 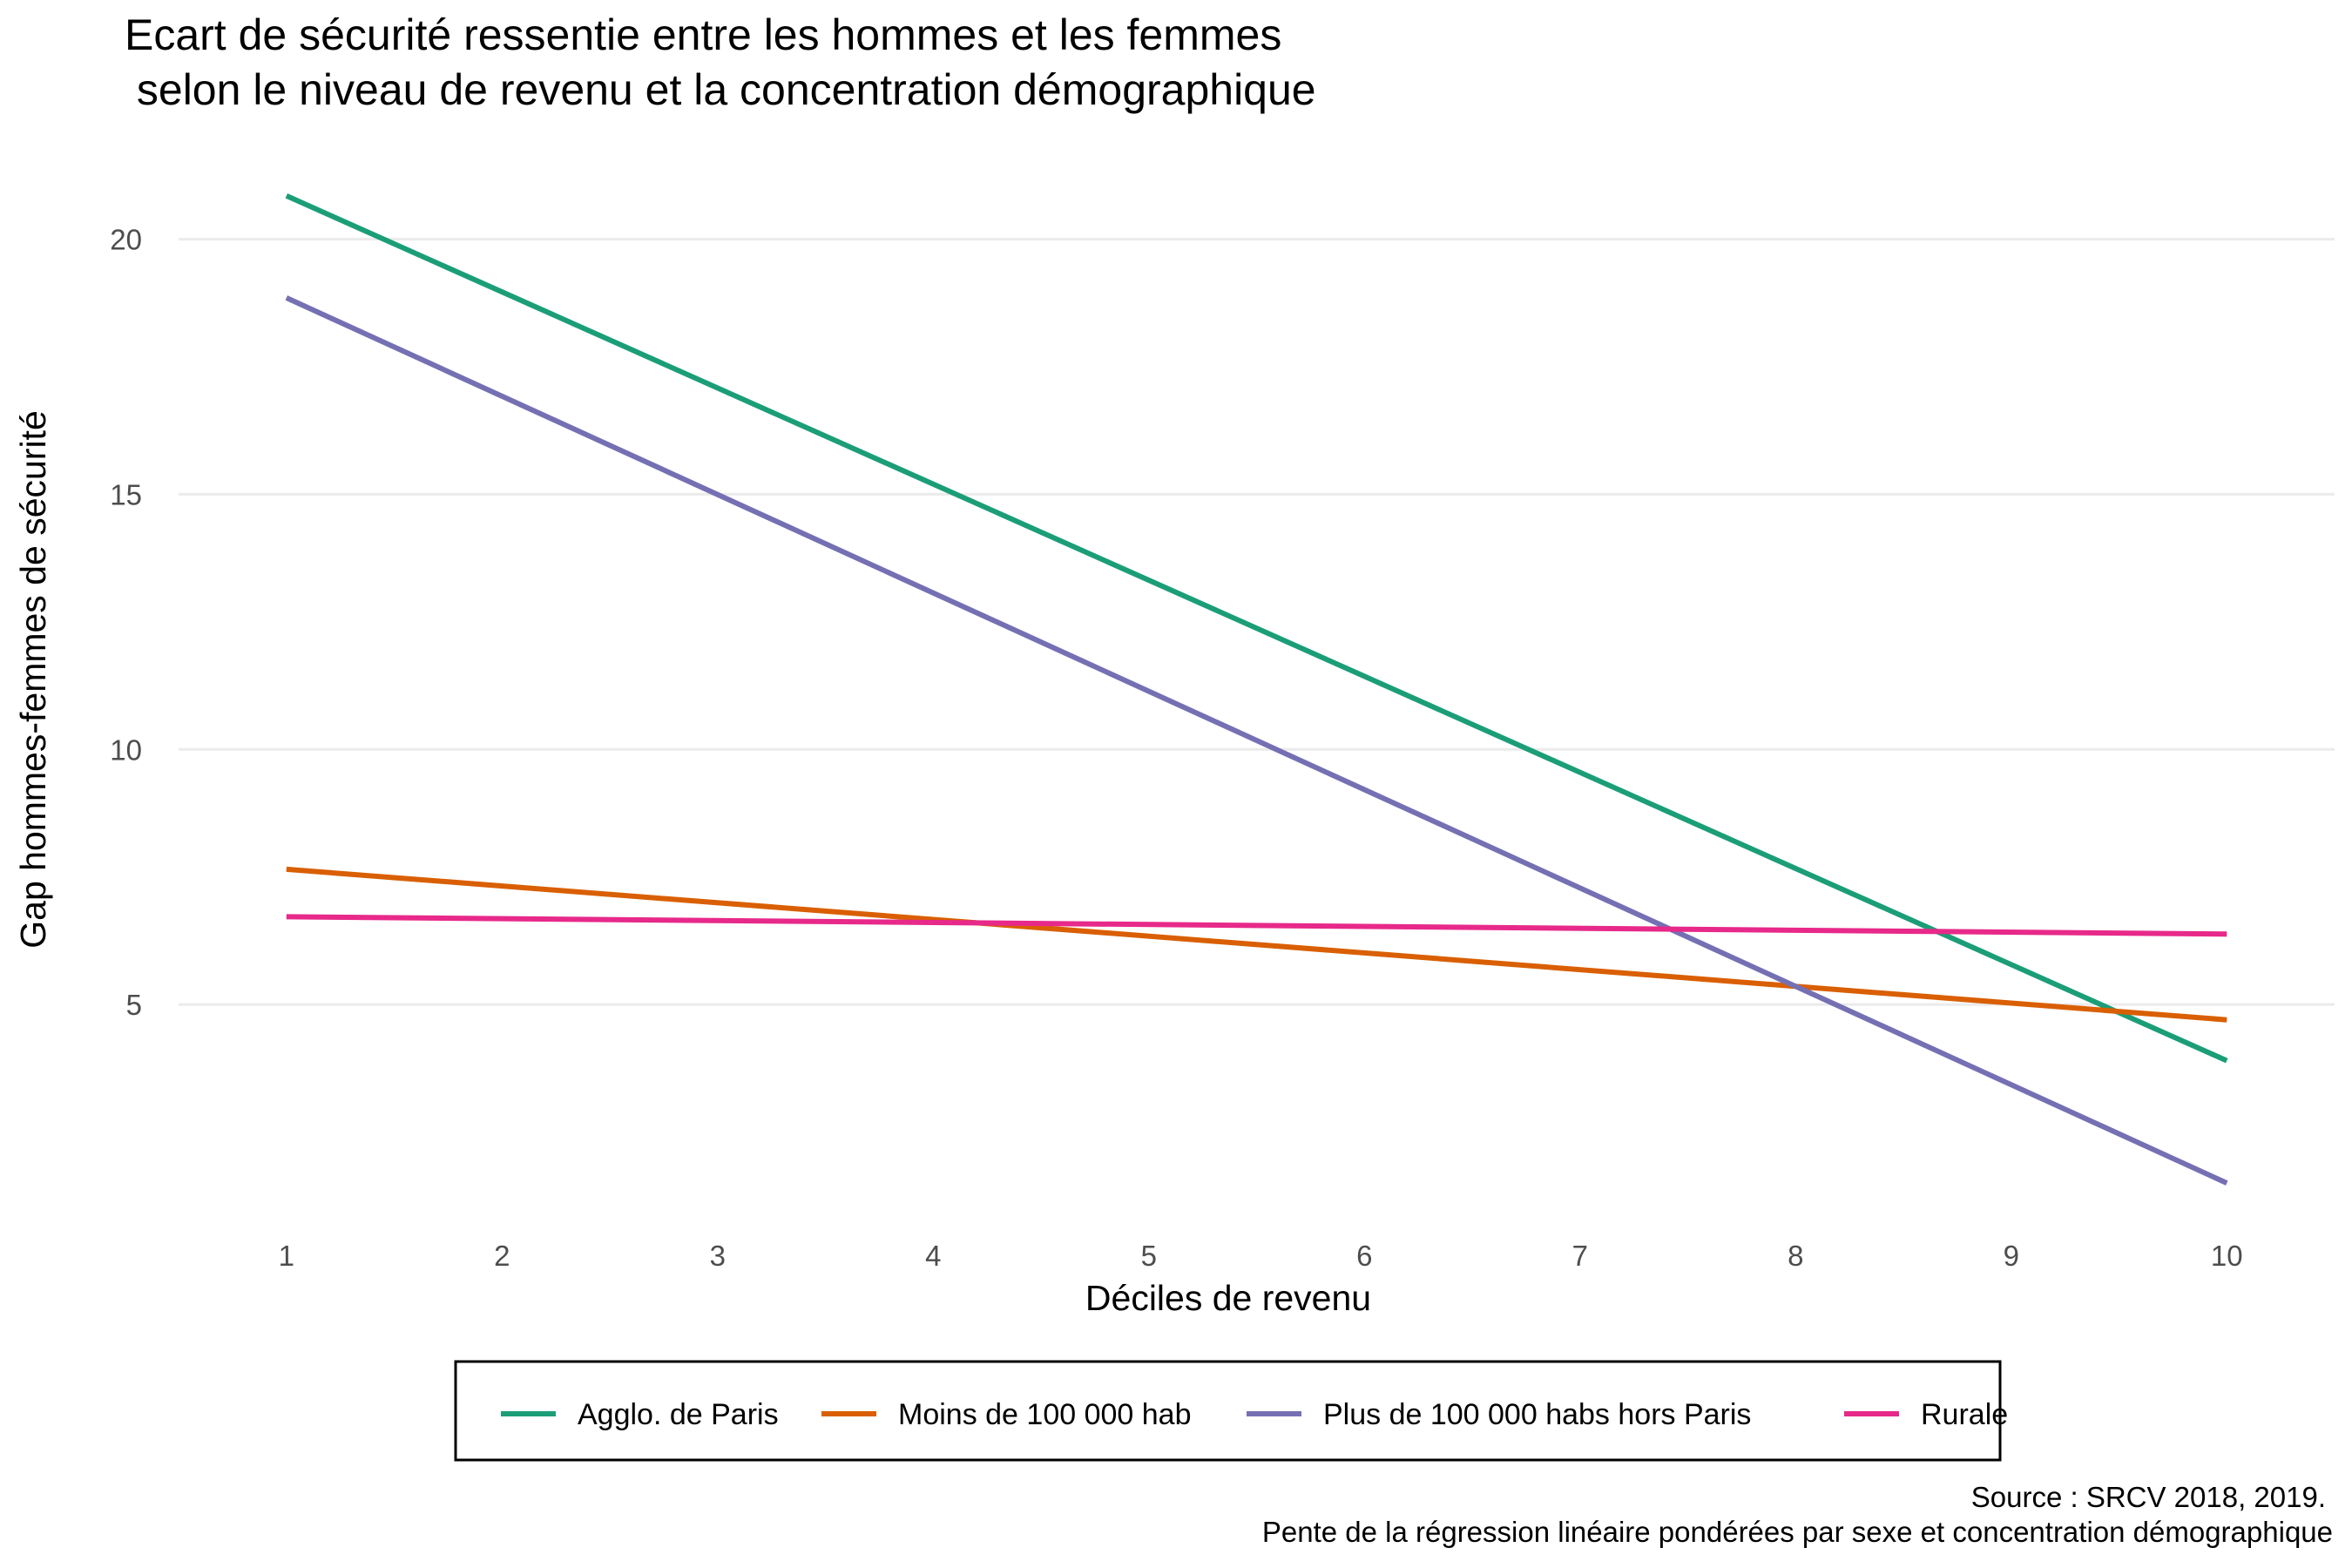 What do you see at coordinates (2012, 1256) in the screenshot?
I see `x-tick-label: 9` at bounding box center [2012, 1256].